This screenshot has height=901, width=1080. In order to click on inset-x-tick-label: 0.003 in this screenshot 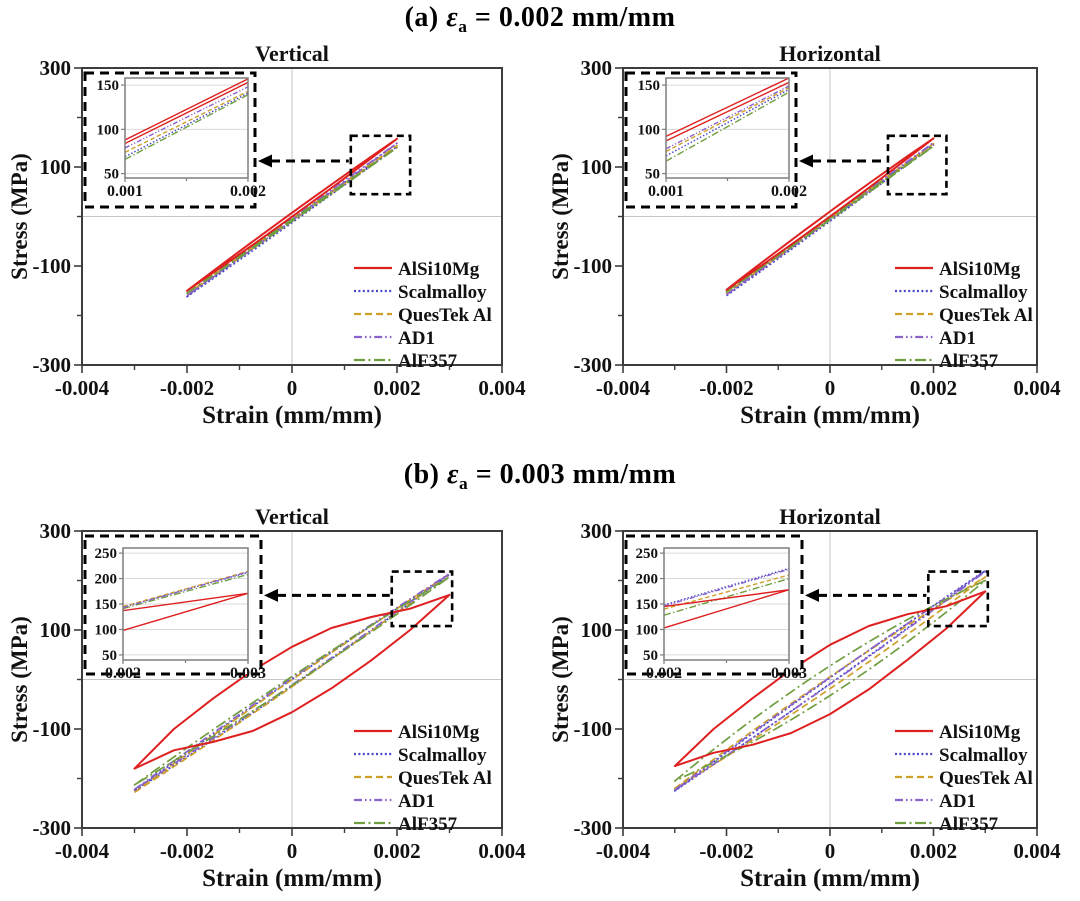, I will do `click(789, 673)`.